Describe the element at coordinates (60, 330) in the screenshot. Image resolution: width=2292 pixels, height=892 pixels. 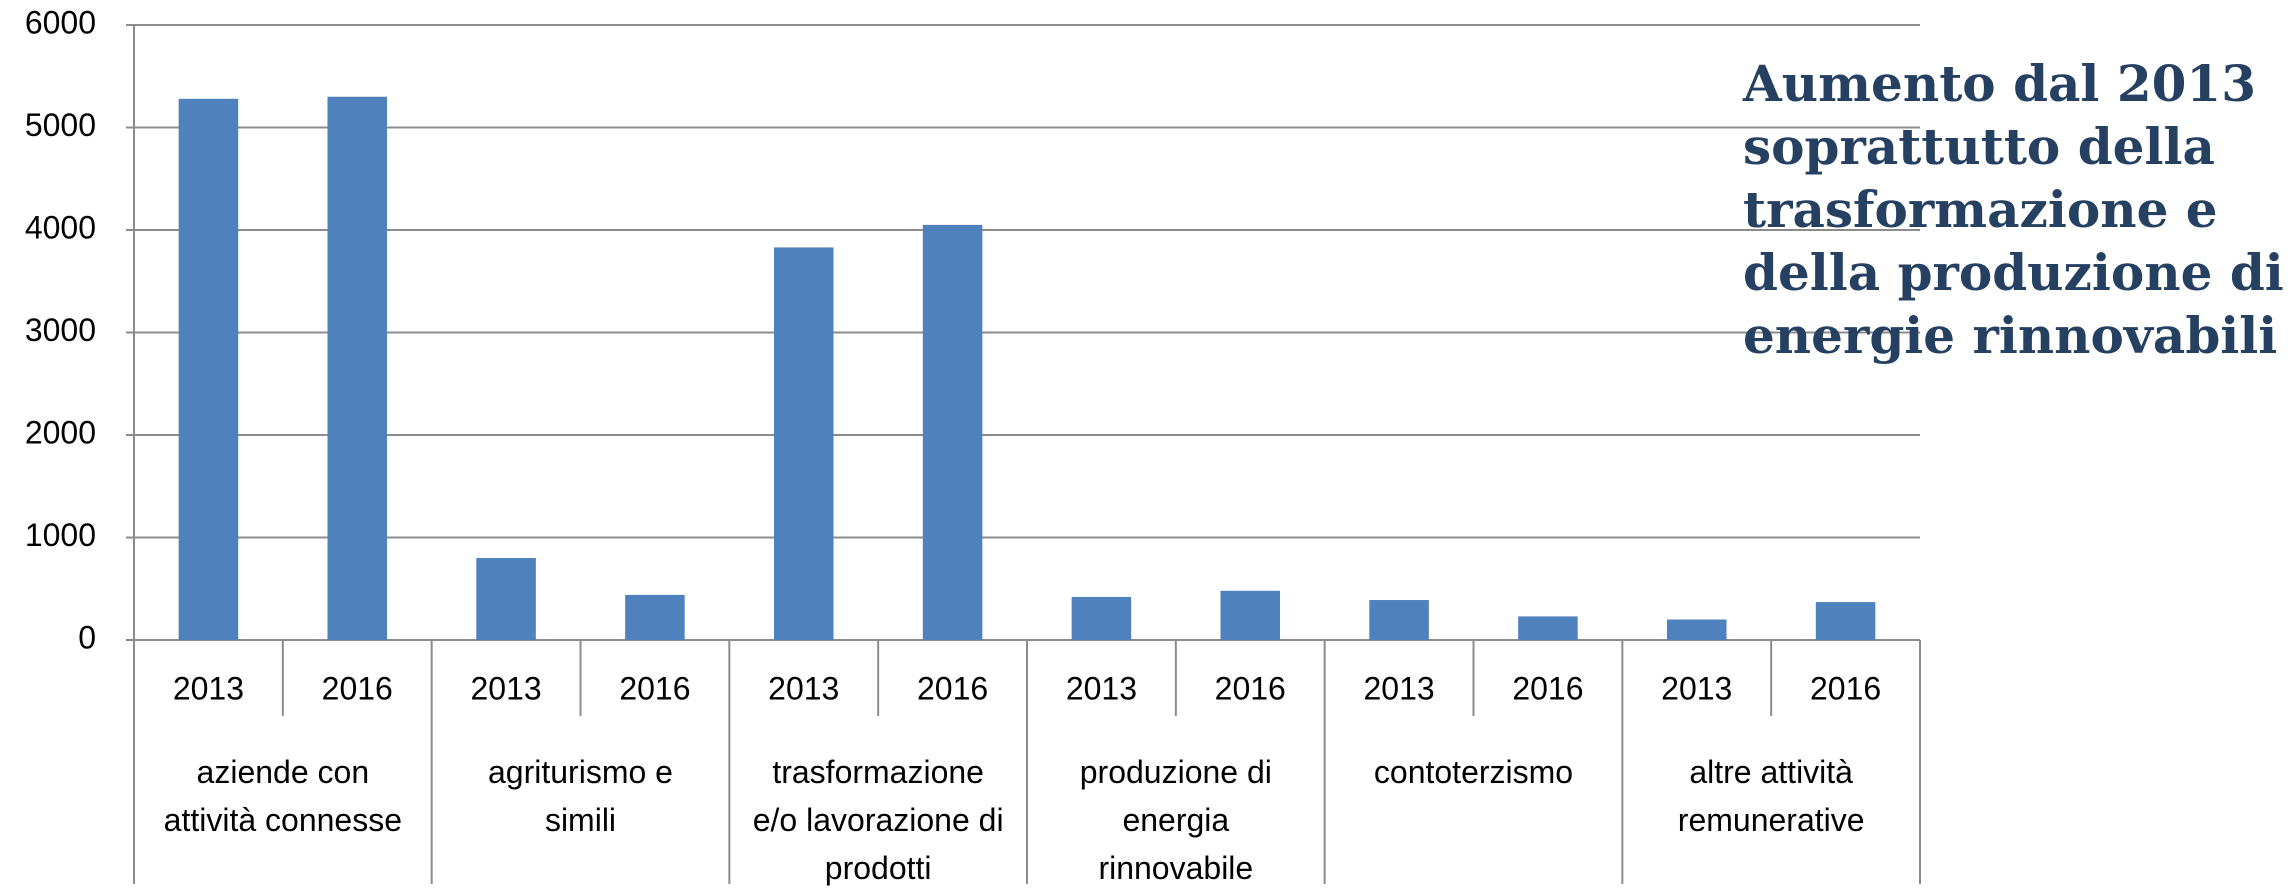
I see `y-tick-label: 3000` at that location.